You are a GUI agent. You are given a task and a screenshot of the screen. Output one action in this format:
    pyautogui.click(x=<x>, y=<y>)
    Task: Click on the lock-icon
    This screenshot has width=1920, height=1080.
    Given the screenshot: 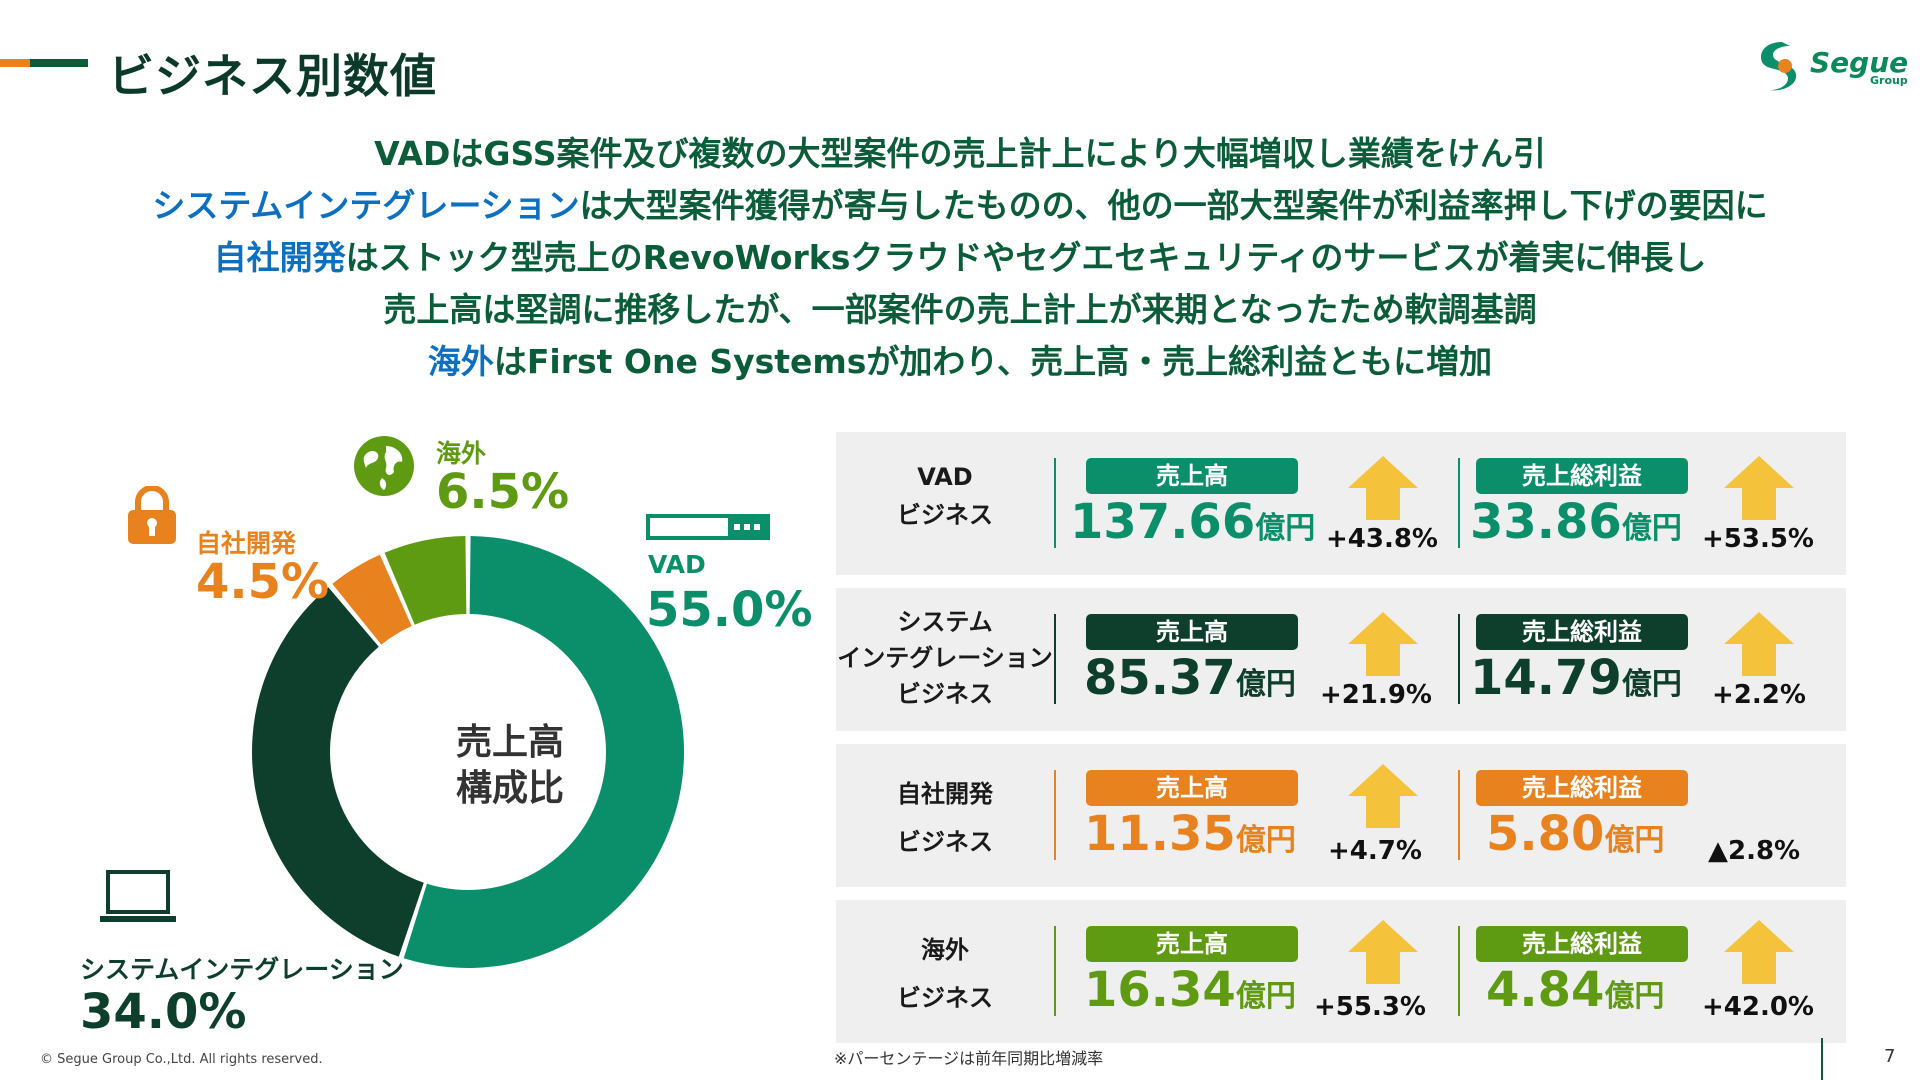 What is the action you would take?
    pyautogui.click(x=152, y=515)
    